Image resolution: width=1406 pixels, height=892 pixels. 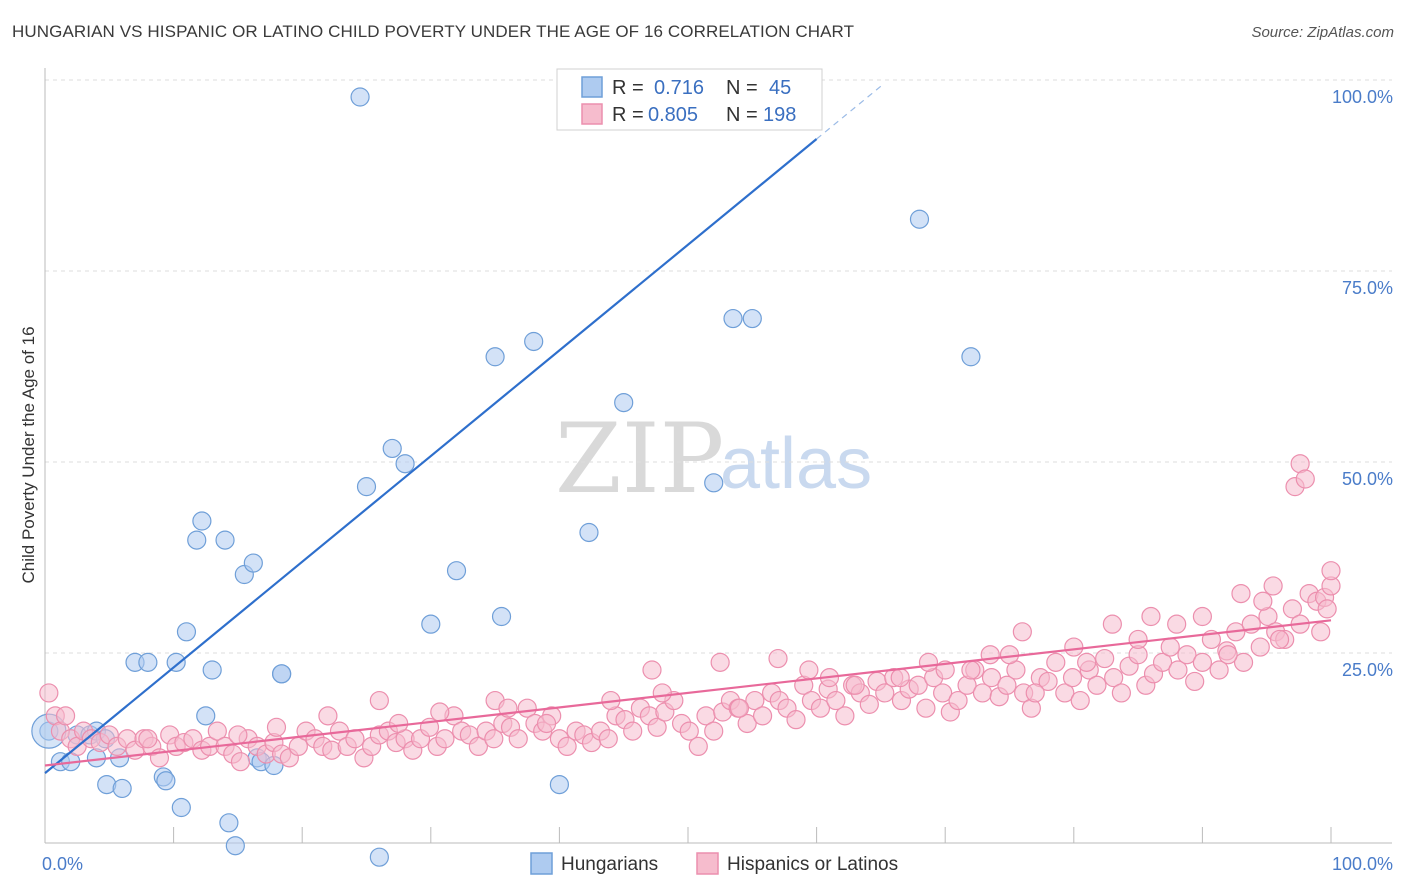 What do you see at coordinates (679, 88) in the screenshot?
I see `legend-r-value: 0.716` at bounding box center [679, 88].